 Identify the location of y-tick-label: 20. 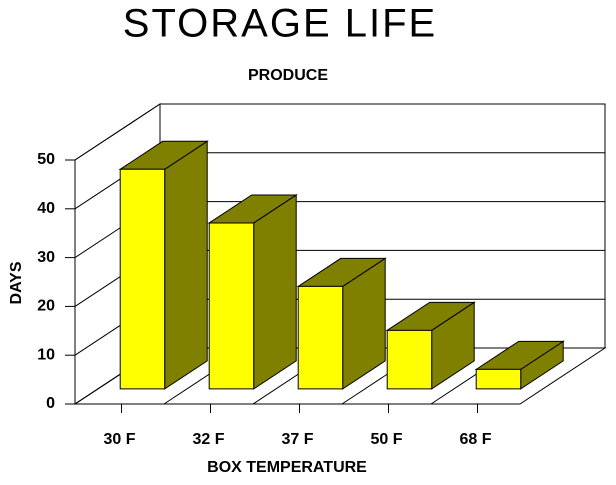
(46, 306).